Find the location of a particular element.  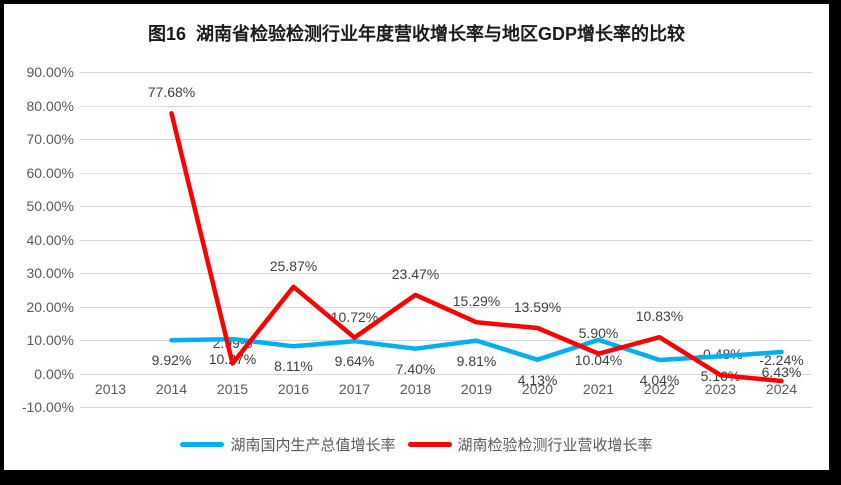

legend-swatch-gdp-line is located at coordinates (202, 444).